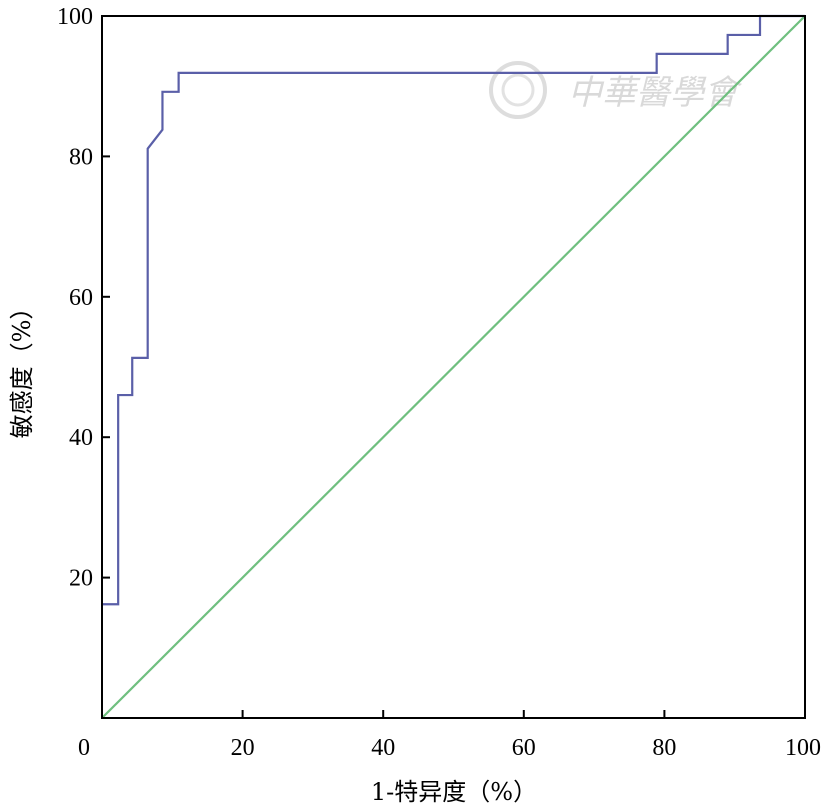  What do you see at coordinates (75, 17) in the screenshot?
I see `y-tick-label: 100` at bounding box center [75, 17].